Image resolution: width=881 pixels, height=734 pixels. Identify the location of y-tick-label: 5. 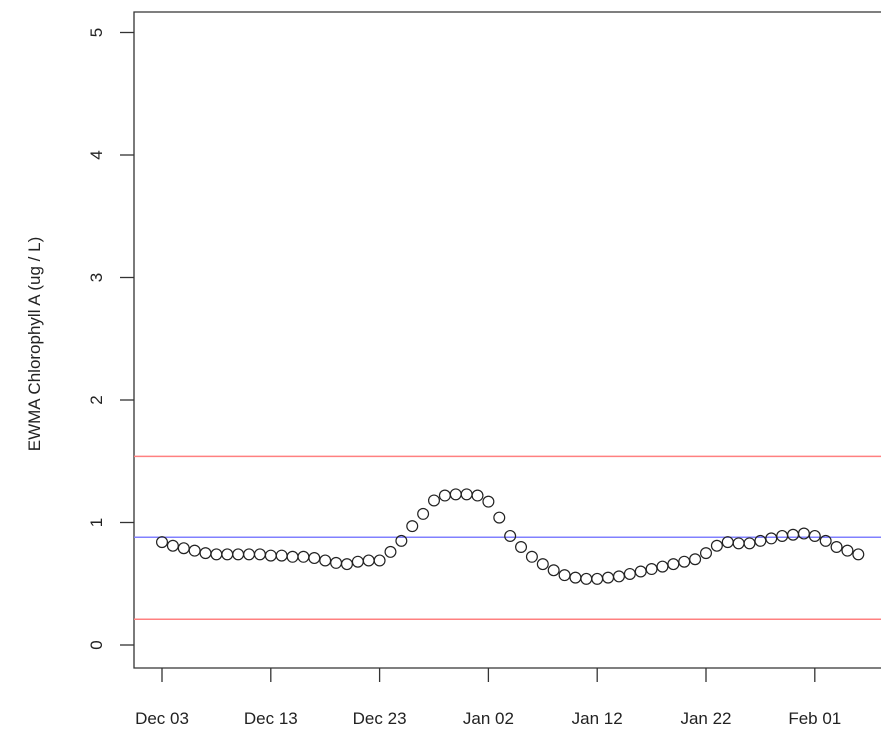
(96, 32).